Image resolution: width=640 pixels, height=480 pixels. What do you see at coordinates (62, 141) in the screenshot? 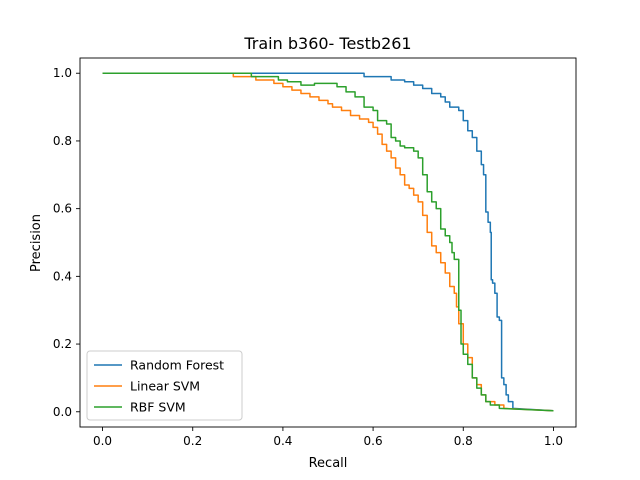
I see `y-tick-label: 0.8` at bounding box center [62, 141].